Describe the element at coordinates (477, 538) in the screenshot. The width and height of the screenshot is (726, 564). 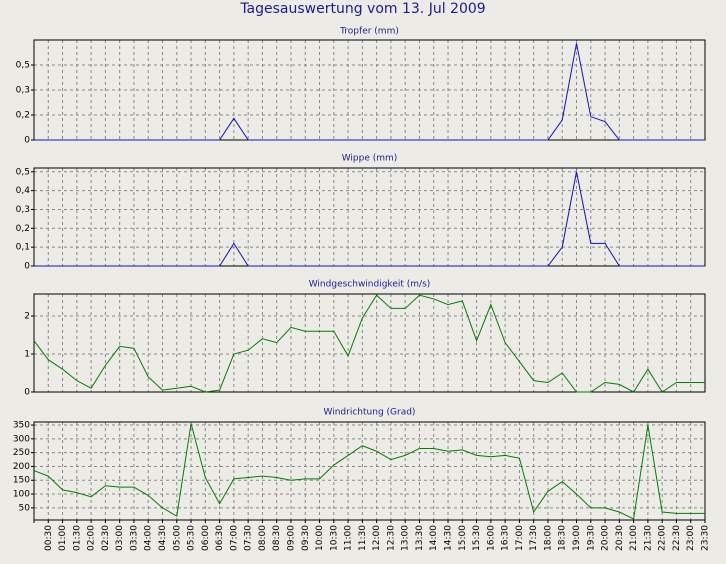
I see `x-tick-label: 15:30` at that location.